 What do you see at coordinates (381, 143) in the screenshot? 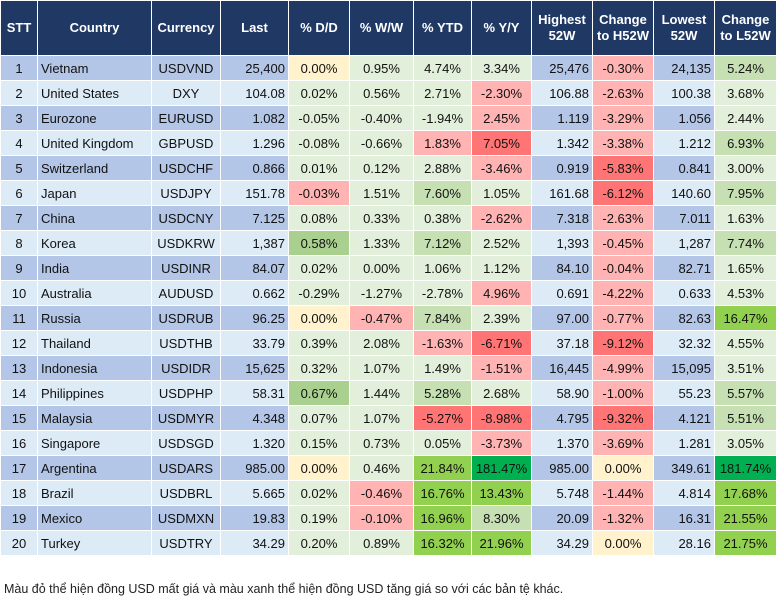
I see `cell-ww: -0.66%` at bounding box center [381, 143].